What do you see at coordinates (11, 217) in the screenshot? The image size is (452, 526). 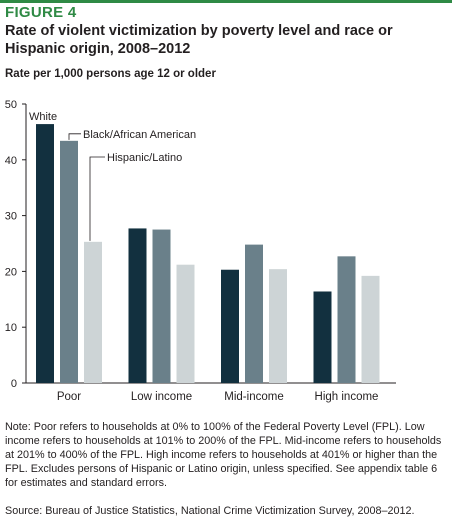 I see `y-tick-label: 30` at bounding box center [11, 217].